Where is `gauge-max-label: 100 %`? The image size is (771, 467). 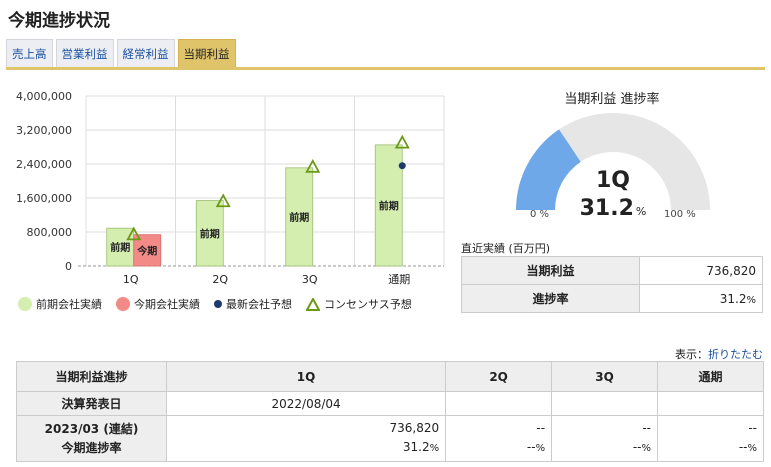
gauge-max-label: 100 % is located at coordinates (680, 214).